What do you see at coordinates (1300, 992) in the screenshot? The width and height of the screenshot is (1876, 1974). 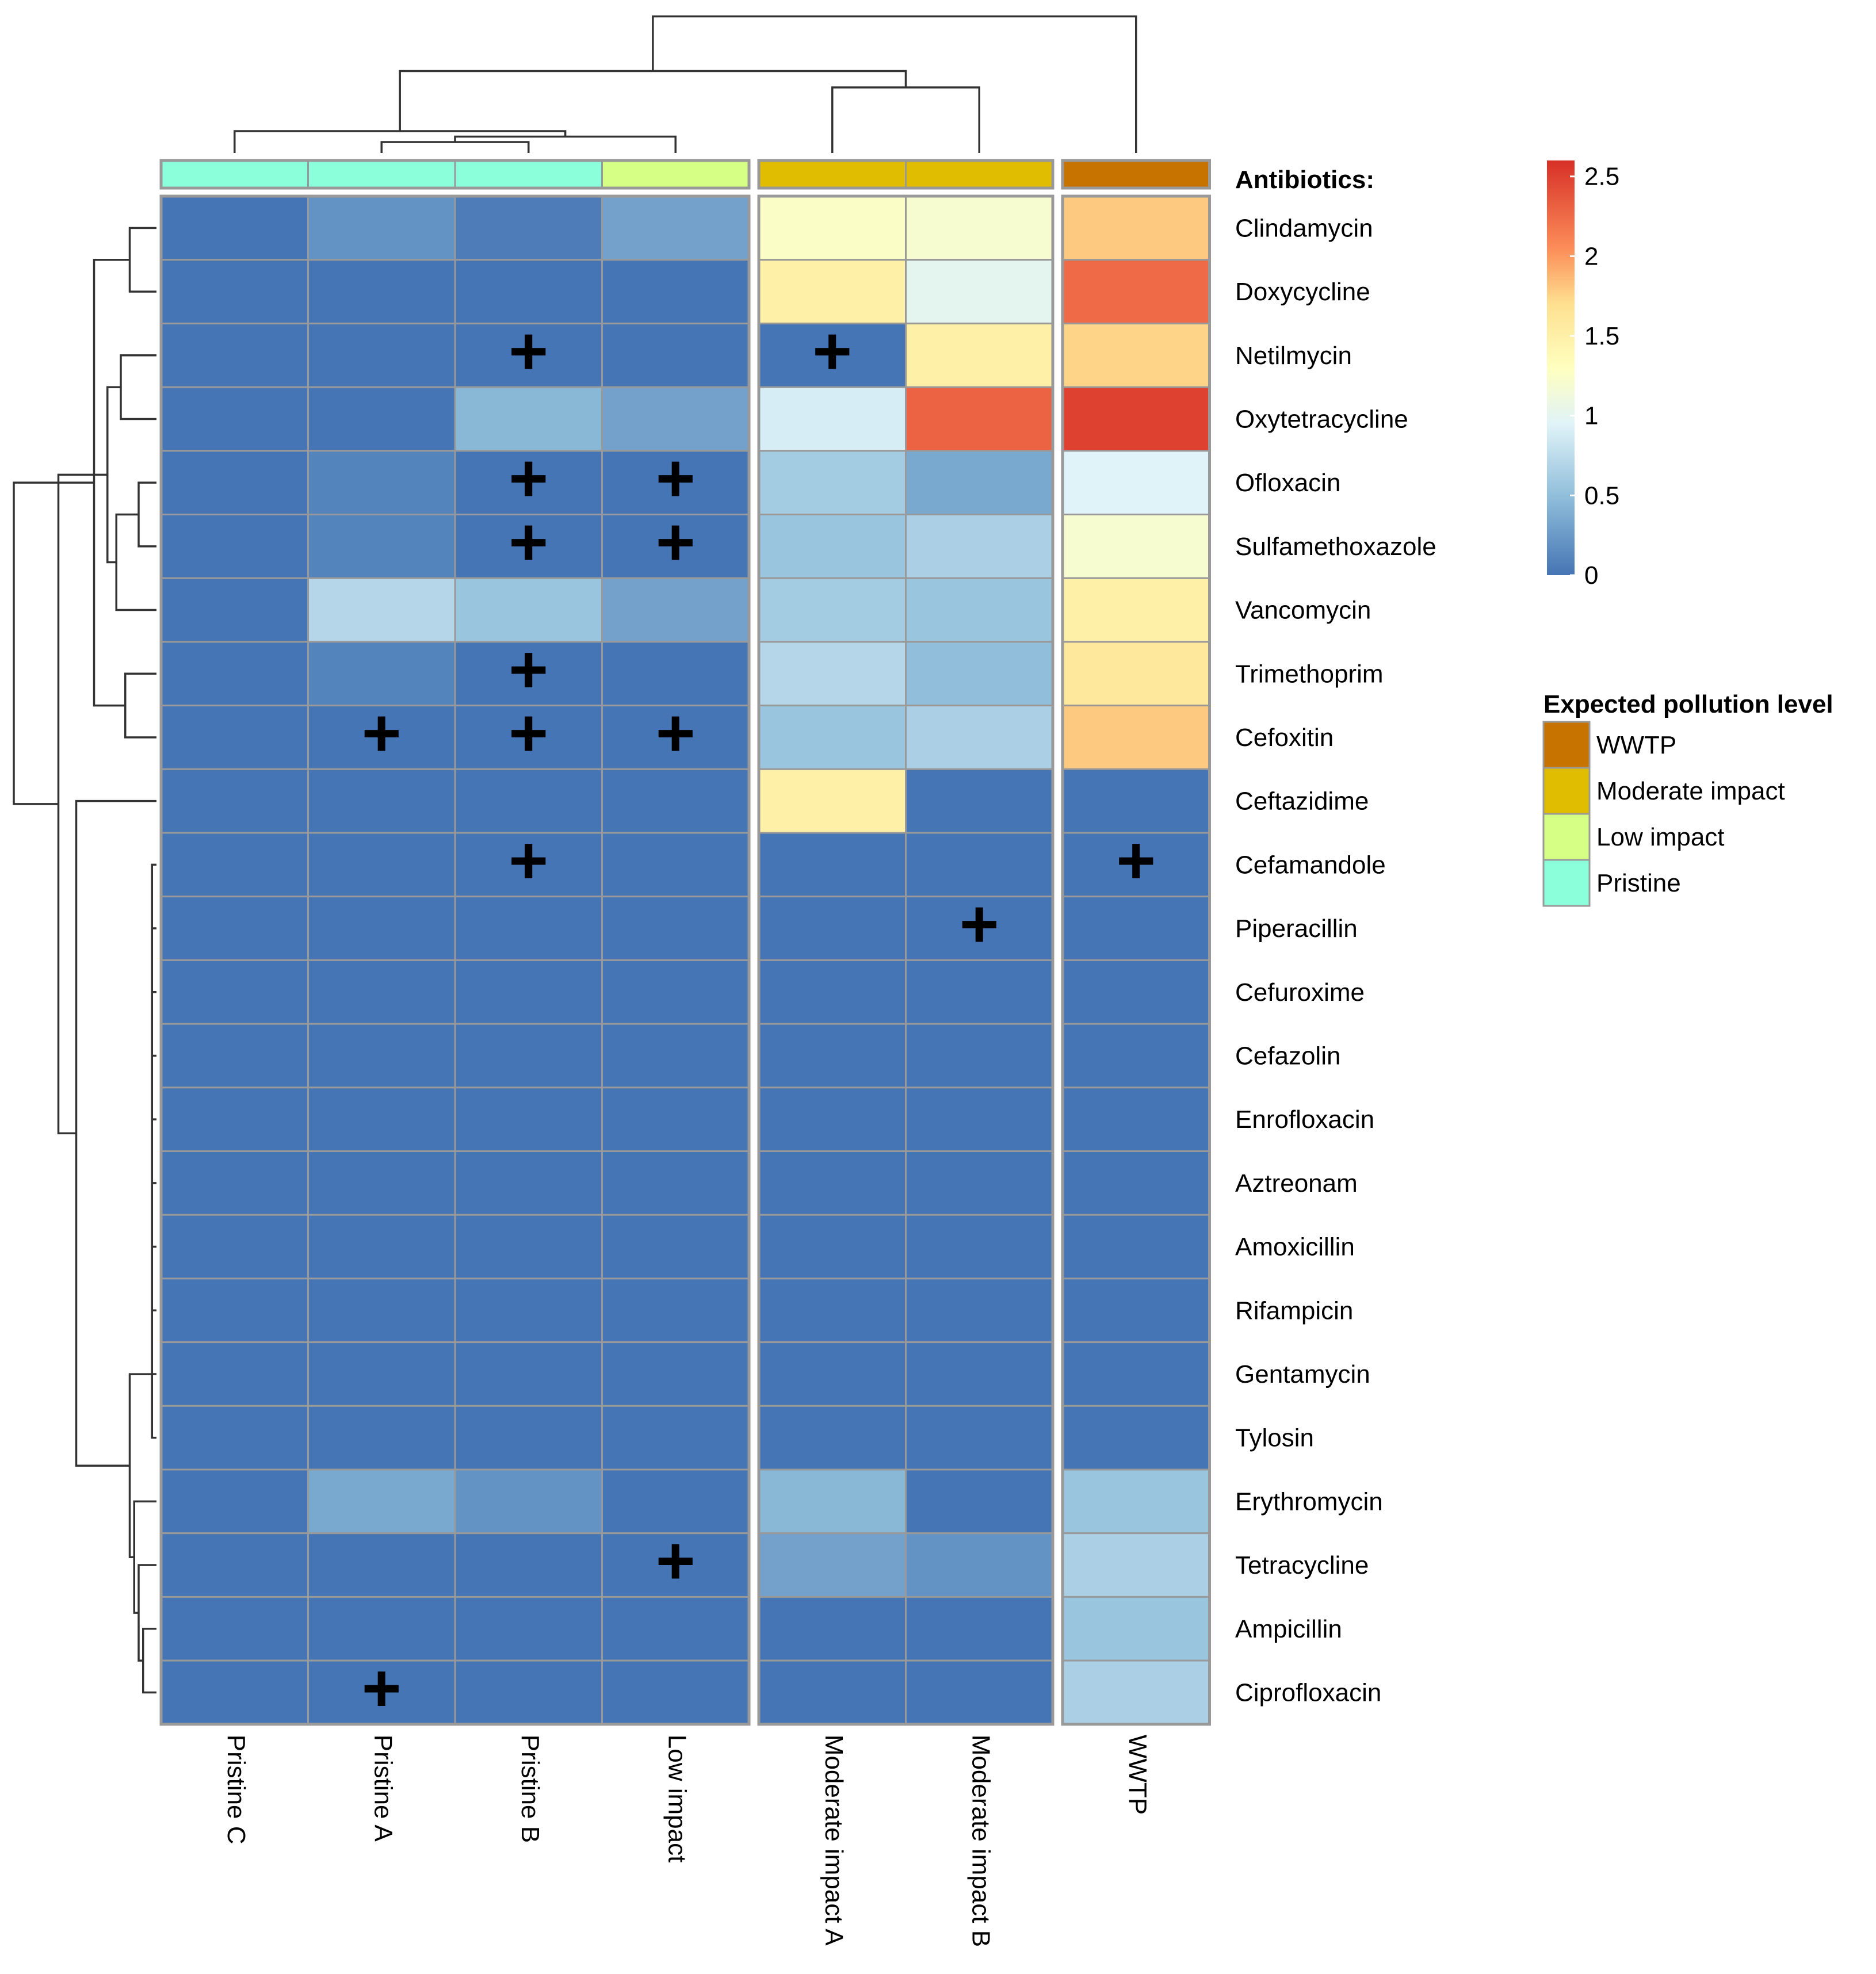 I see `row-label: Cefuroxime` at bounding box center [1300, 992].